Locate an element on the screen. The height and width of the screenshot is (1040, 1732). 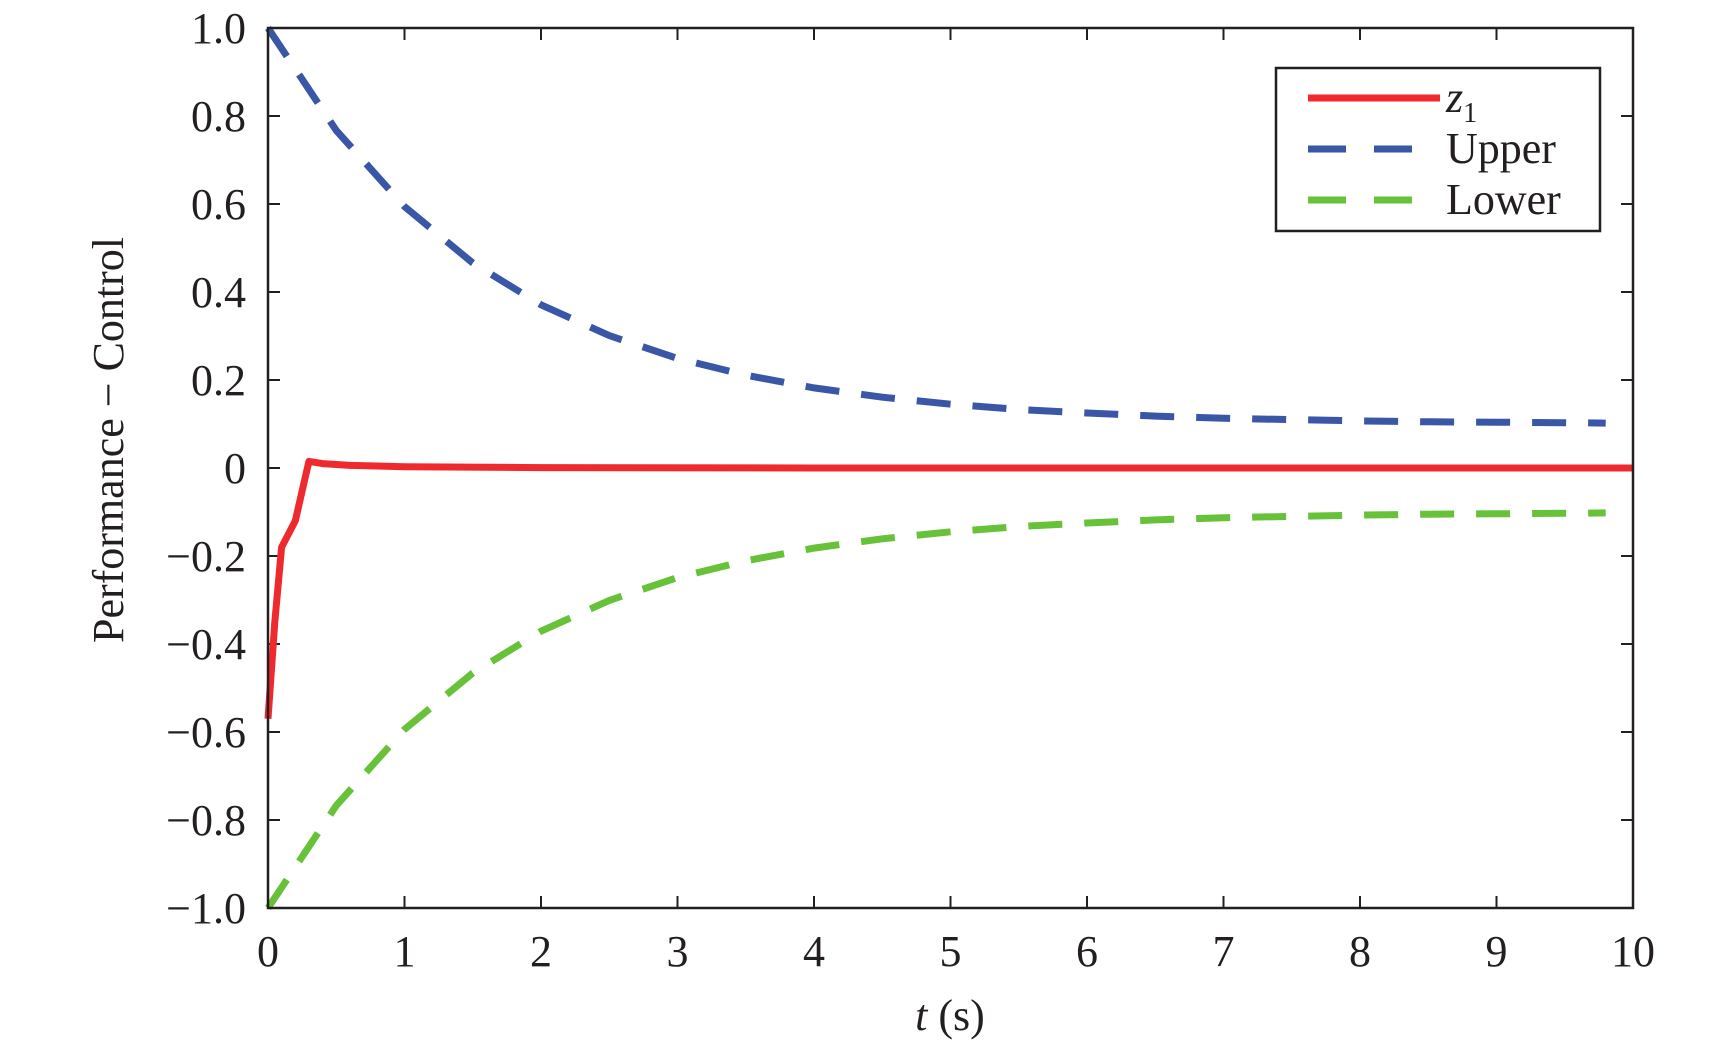
y-tick-label: 0.2 is located at coordinates (218, 380).